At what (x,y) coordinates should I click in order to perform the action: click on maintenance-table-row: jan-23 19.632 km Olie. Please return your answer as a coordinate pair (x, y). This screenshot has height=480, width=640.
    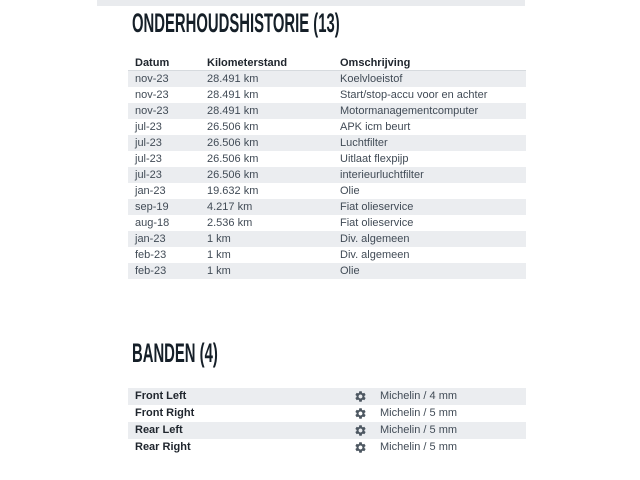
    Looking at the image, I should click on (327, 191).